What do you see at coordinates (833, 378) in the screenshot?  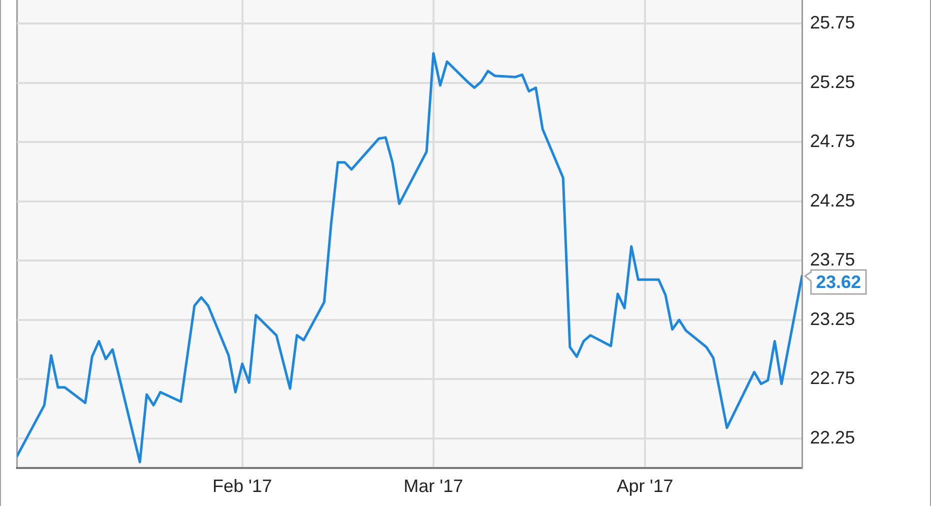 I see `y-tick-label: 22.75` at bounding box center [833, 378].